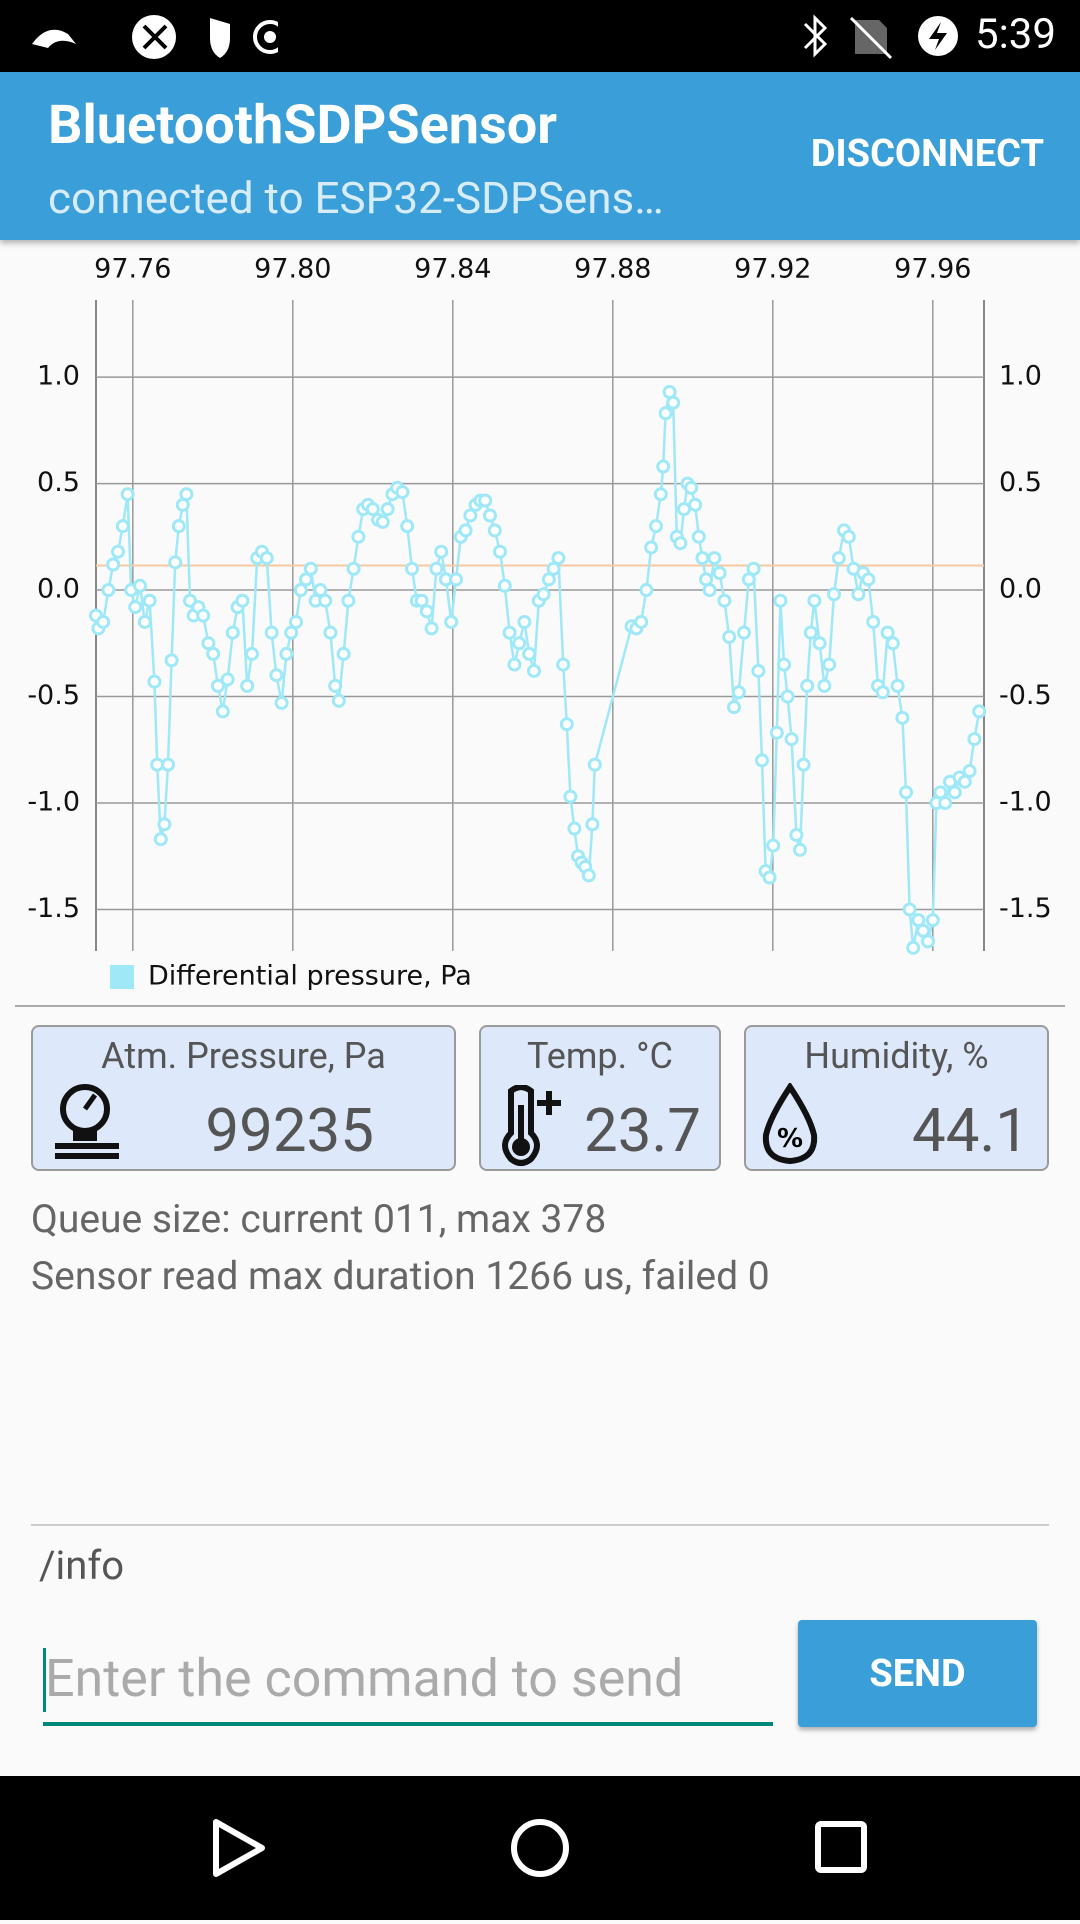 This screenshot has height=1924, width=1080. I want to click on home-button, so click(540, 1848).